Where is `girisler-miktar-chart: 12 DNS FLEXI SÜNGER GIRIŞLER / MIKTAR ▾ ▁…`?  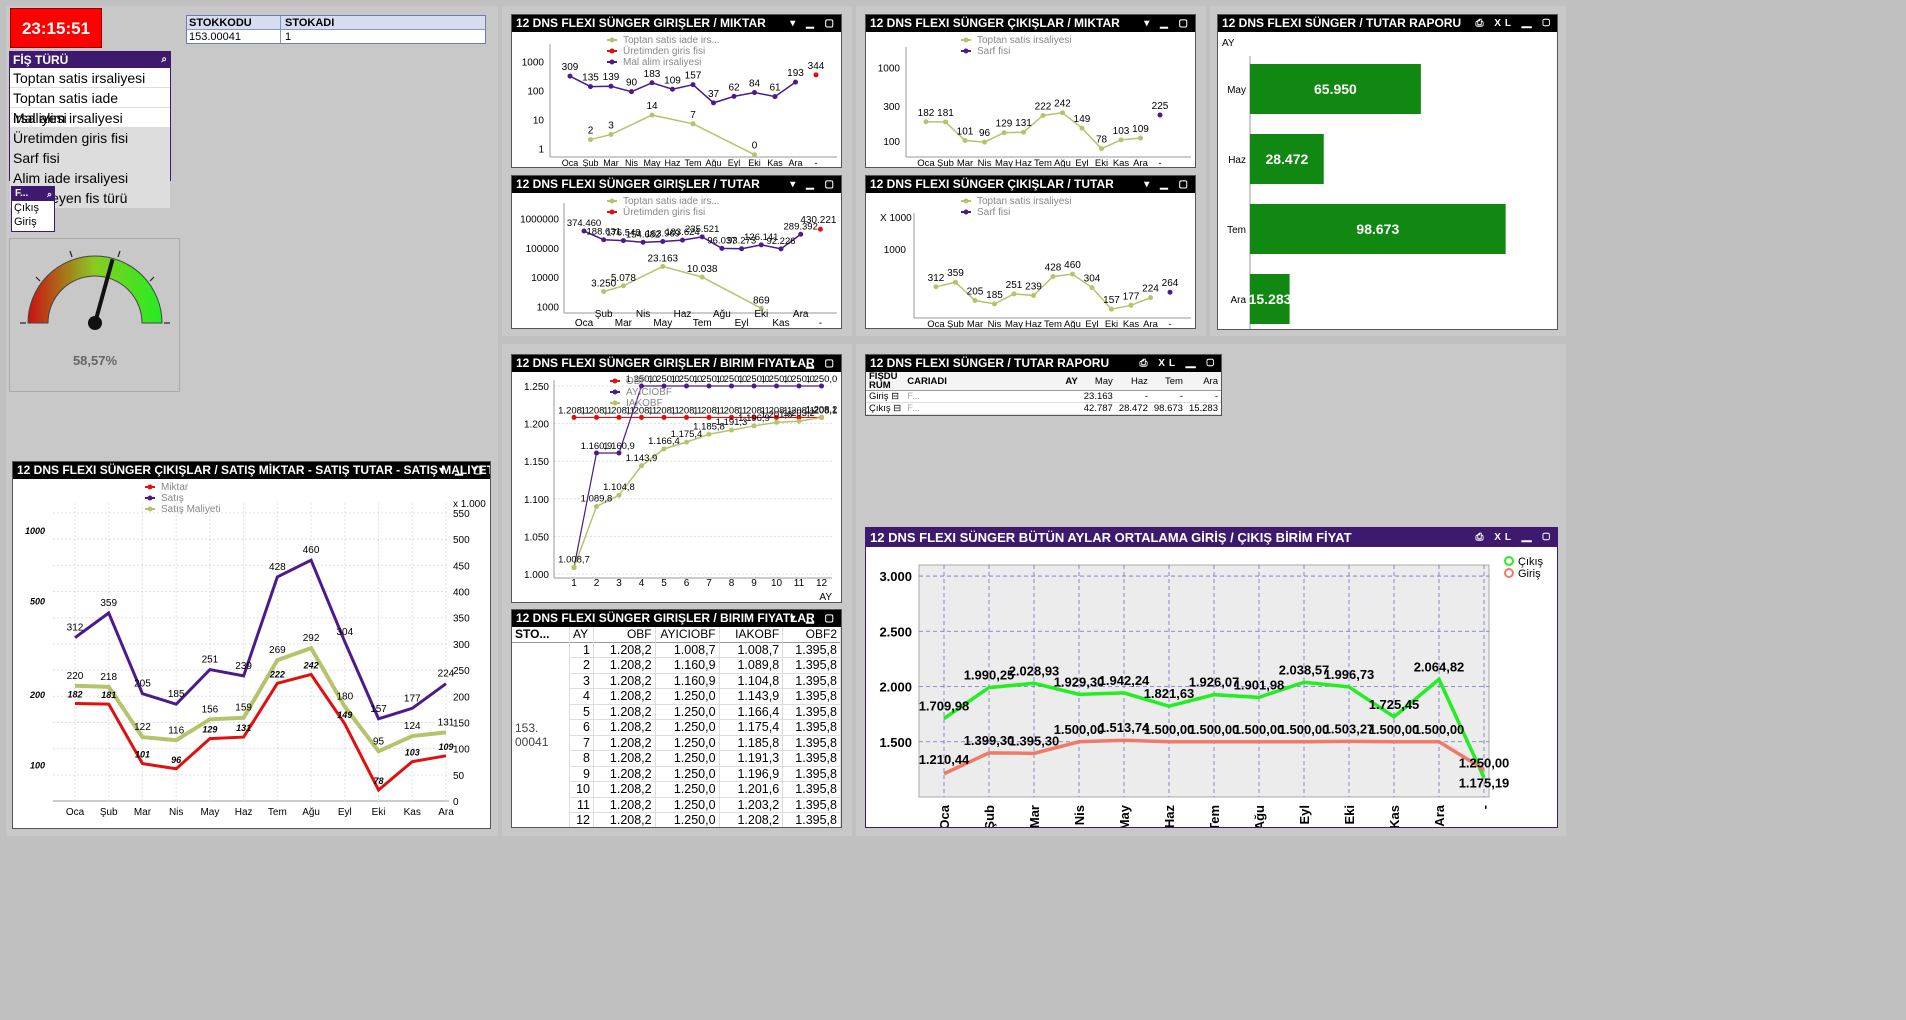 girisler-miktar-chart: 12 DNS FLEXI SÜNGER GIRIŞLER / MIKTAR ▾ ▁… is located at coordinates (676, 91).